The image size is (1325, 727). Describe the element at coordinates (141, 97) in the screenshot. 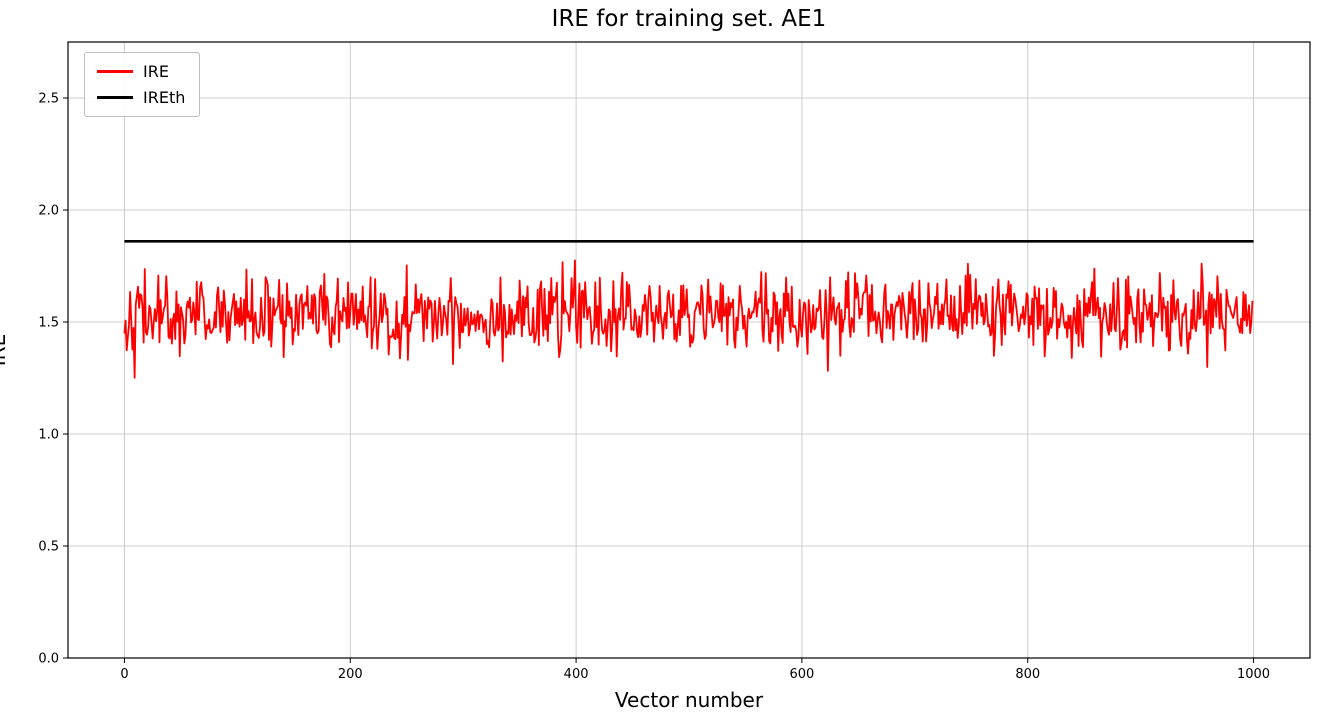

I see `legend-item-ireth: IREth` at that location.